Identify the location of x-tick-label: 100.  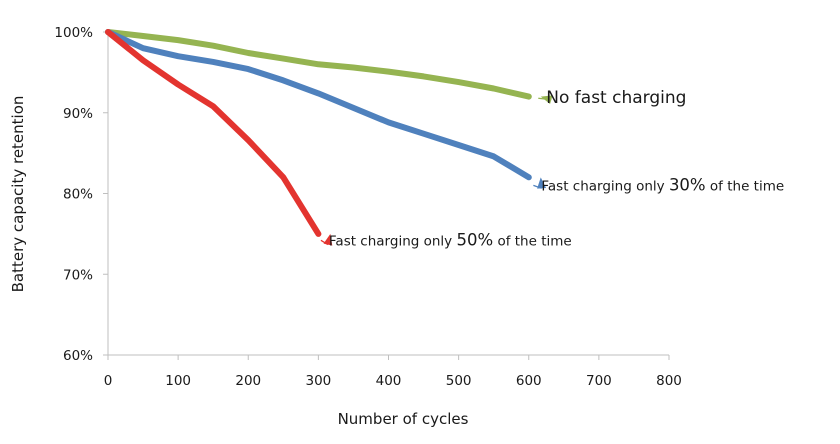
(178, 381).